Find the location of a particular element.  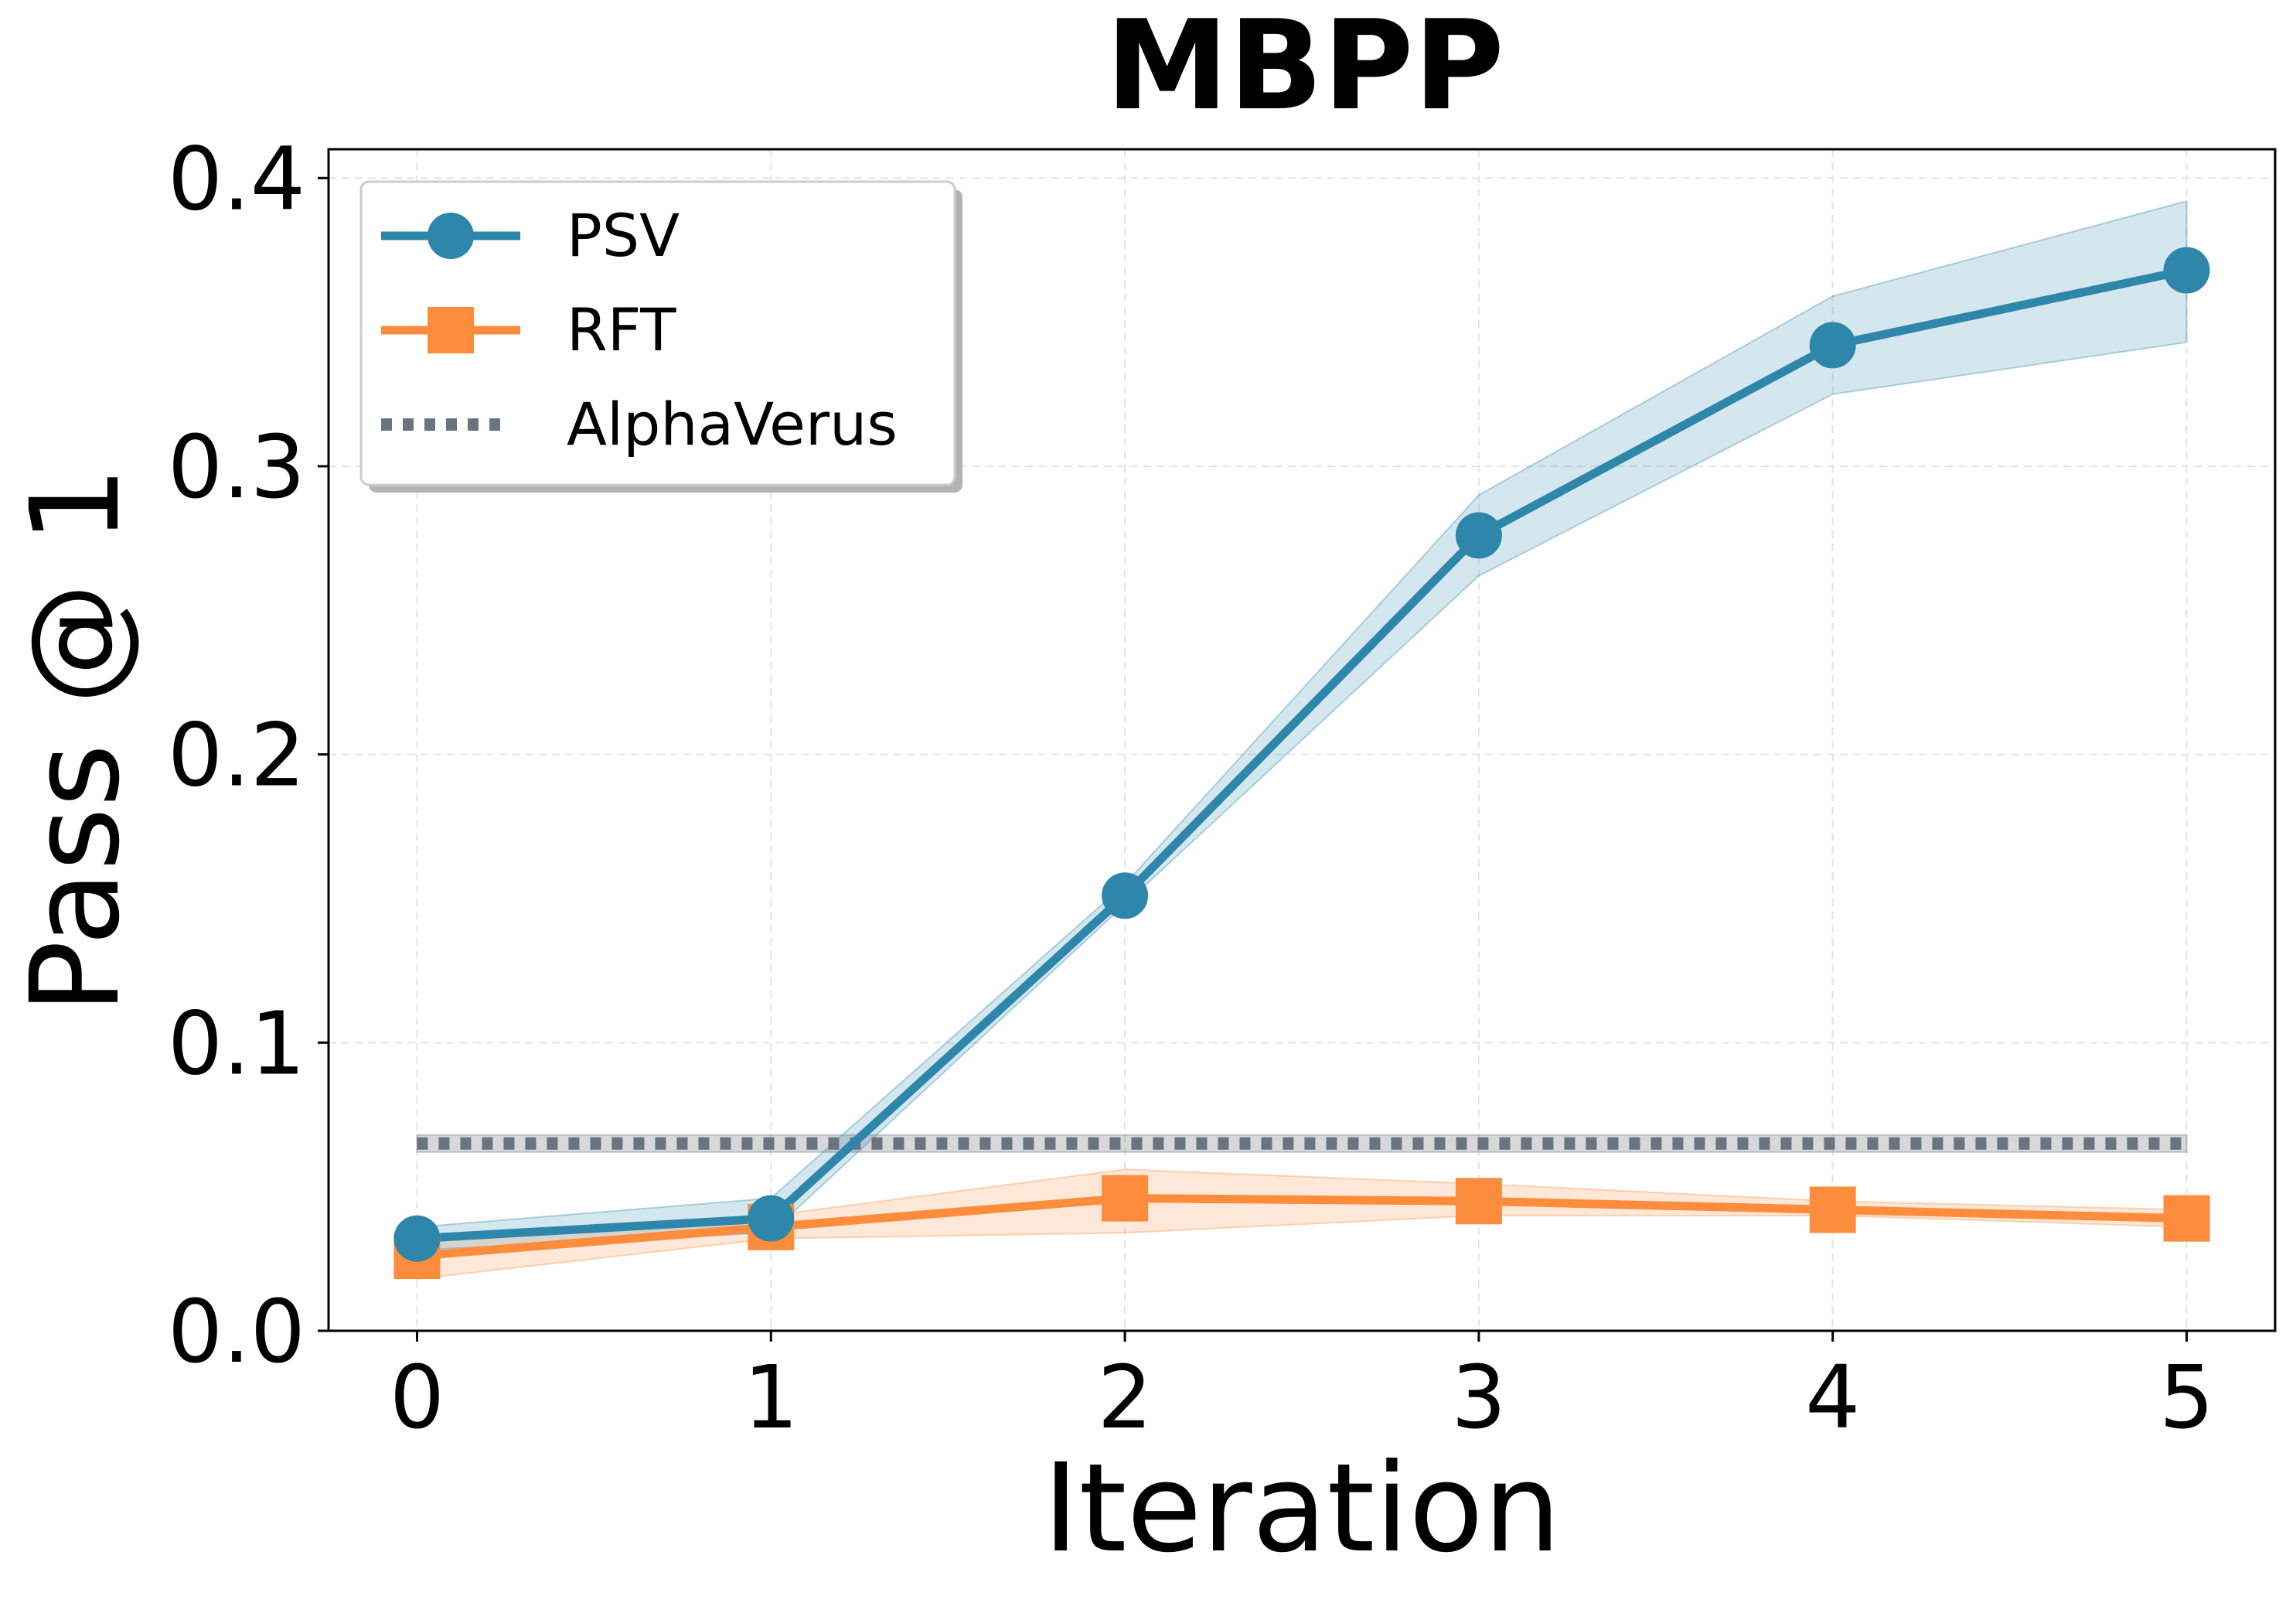

legend-psv-label: PSV is located at coordinates (623, 235).